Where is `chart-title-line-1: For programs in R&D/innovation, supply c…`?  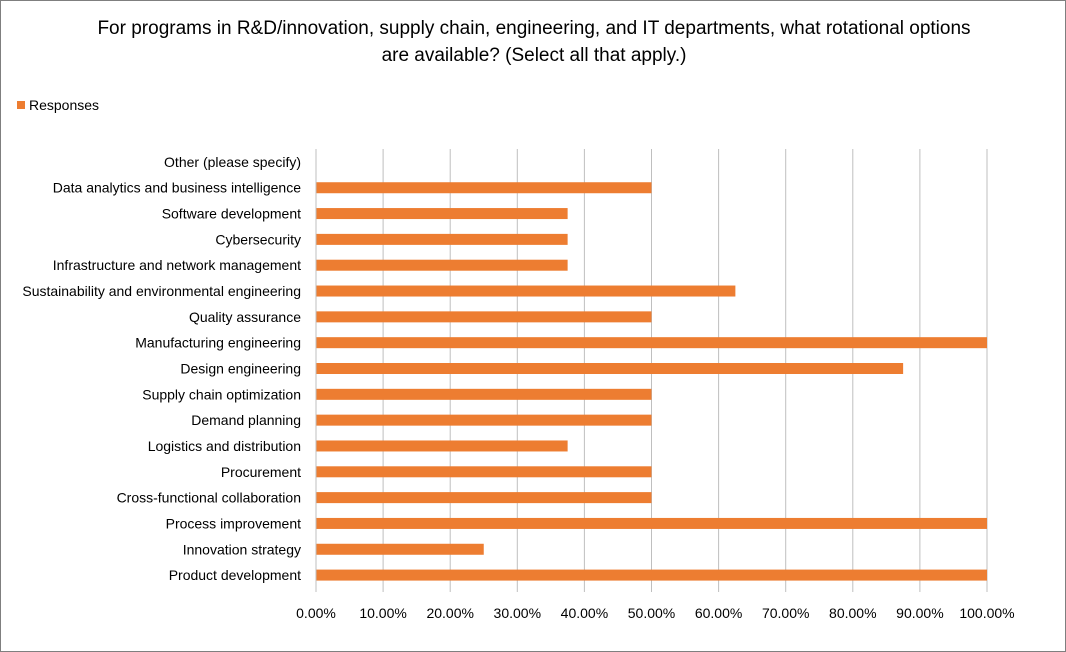
chart-title-line-1: For programs in R&D/innovation, supply c… is located at coordinates (534, 28).